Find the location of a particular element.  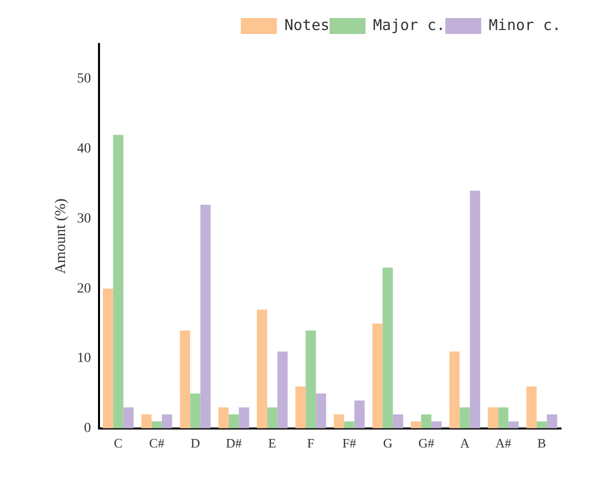

x-tick-label: E is located at coordinates (272, 443).